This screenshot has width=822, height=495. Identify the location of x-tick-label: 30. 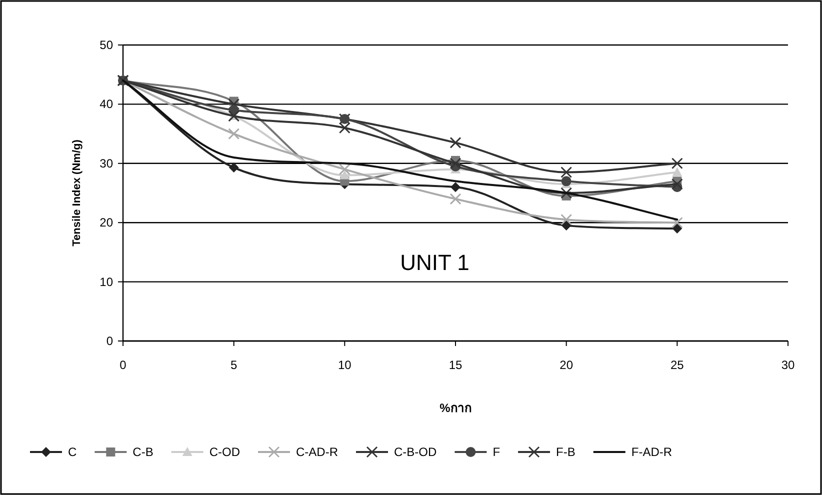
(788, 365).